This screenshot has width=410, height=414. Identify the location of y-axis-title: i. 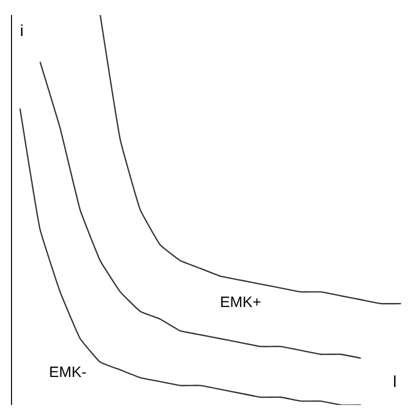
(22, 31).